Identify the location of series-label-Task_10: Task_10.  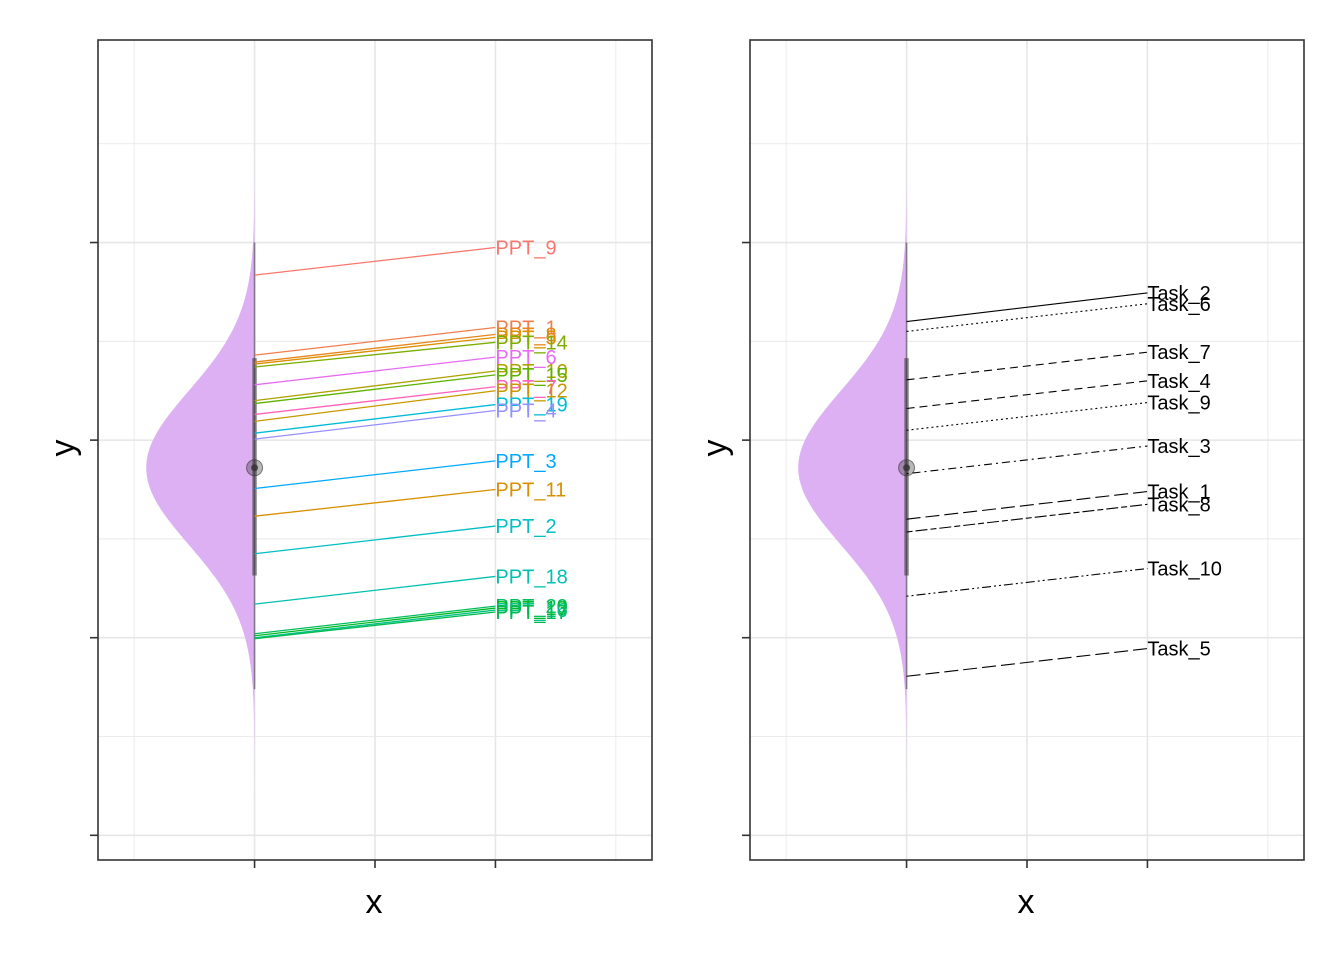
(1184, 570).